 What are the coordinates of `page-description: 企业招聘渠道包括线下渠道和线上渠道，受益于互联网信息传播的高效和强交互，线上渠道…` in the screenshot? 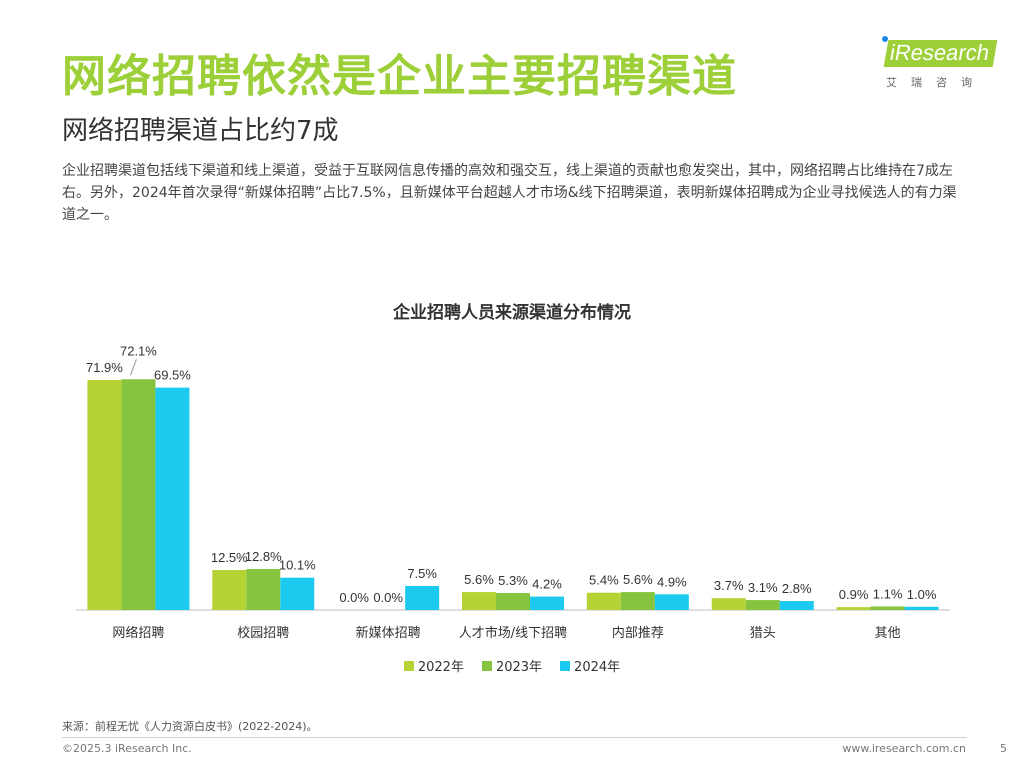 It's located at (509, 193).